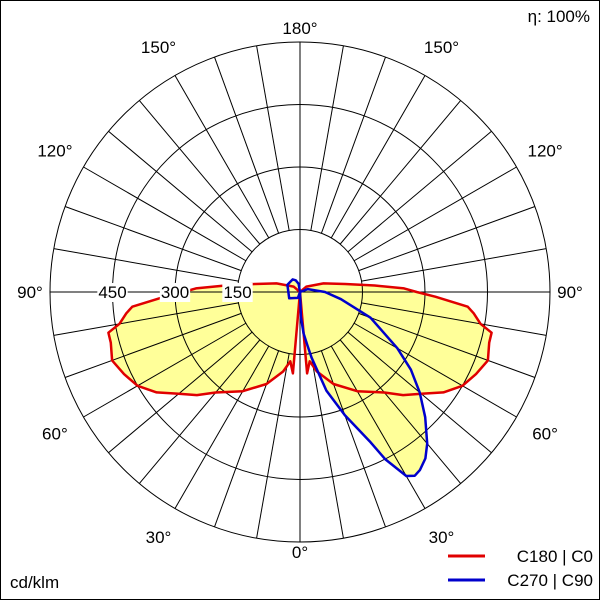  What do you see at coordinates (146, 319) in the screenshot?
I see `grid-spoke-80l` at bounding box center [146, 319].